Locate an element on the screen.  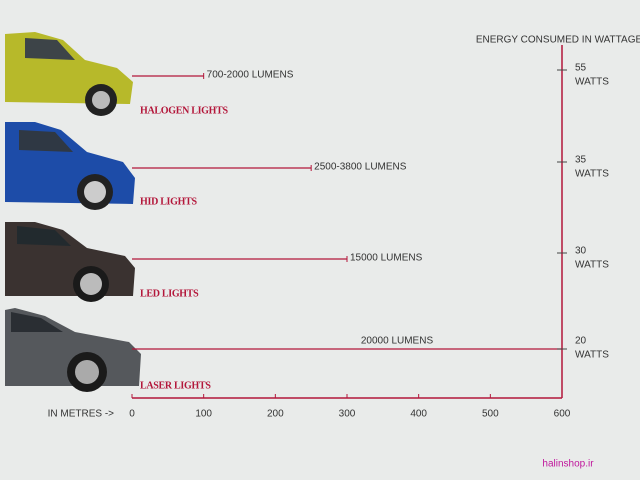
x-tick-label: 600 is located at coordinates (562, 414).